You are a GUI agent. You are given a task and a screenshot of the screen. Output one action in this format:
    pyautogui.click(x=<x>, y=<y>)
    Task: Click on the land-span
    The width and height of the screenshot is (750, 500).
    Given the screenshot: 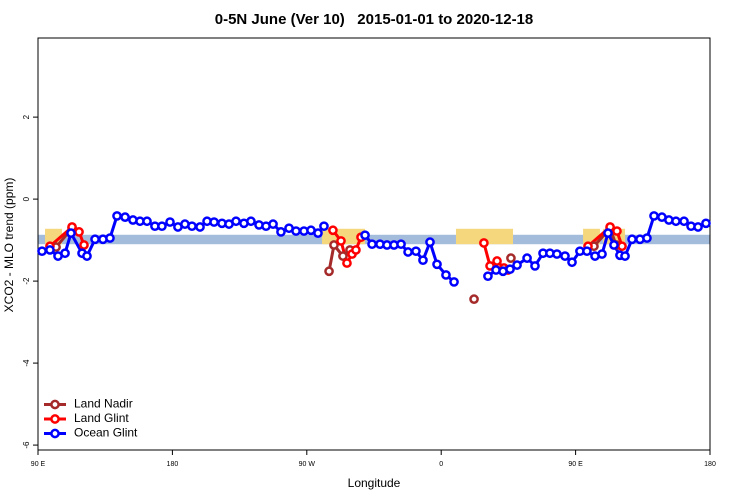 What is the action you would take?
    pyautogui.click(x=484, y=236)
    